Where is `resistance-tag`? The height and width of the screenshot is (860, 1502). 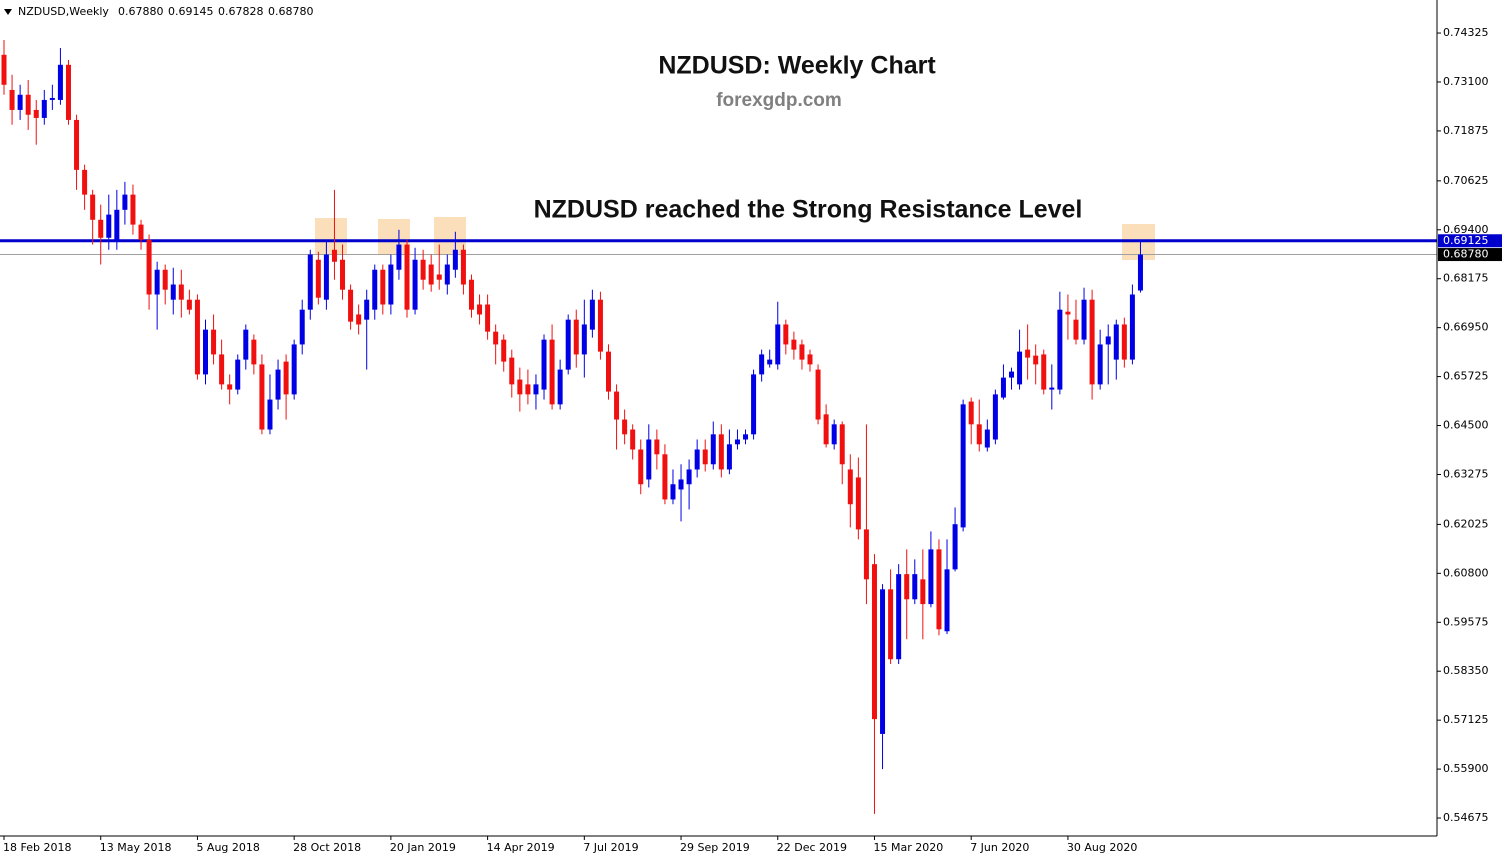
resistance-tag is located at coordinates (1470, 241).